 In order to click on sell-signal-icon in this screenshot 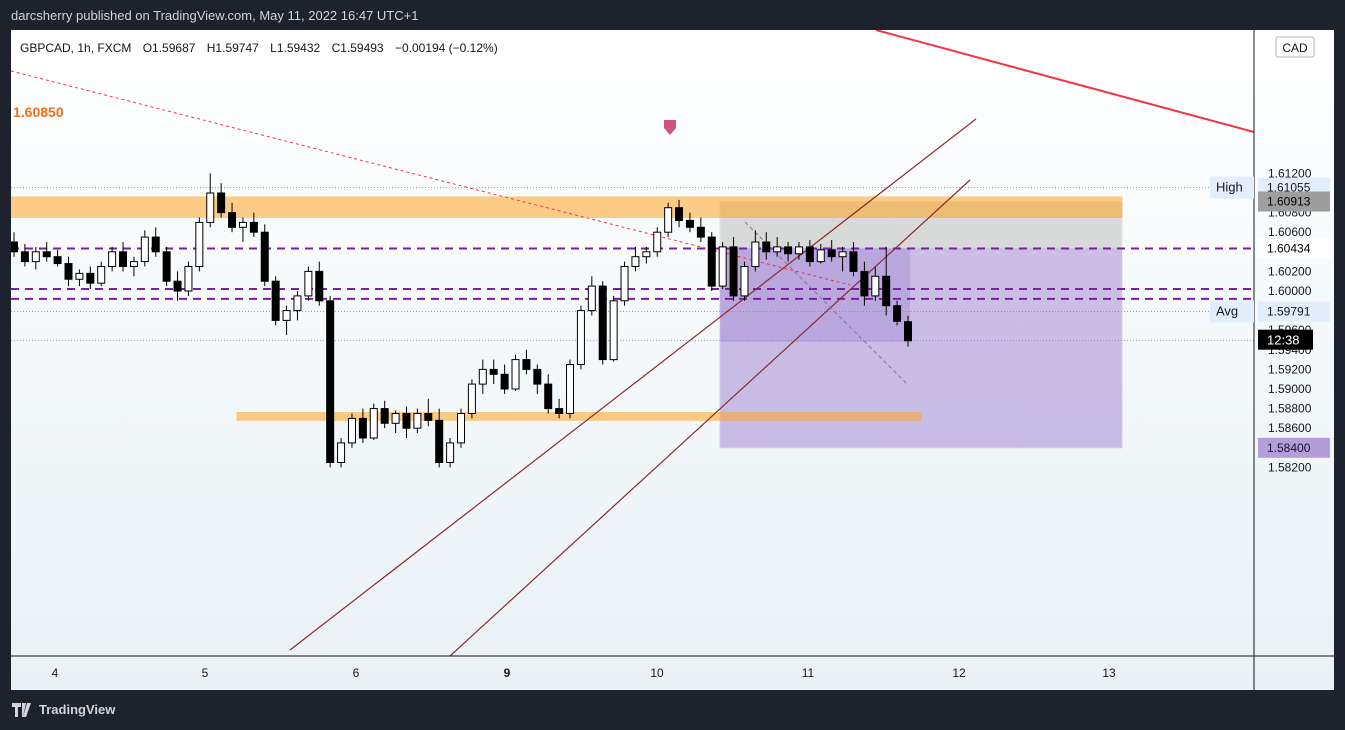, I will do `click(670, 127)`.